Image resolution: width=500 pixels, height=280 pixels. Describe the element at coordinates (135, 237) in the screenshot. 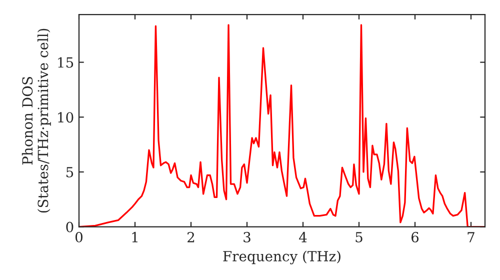

I see `x-tick-label: 1` at that location.